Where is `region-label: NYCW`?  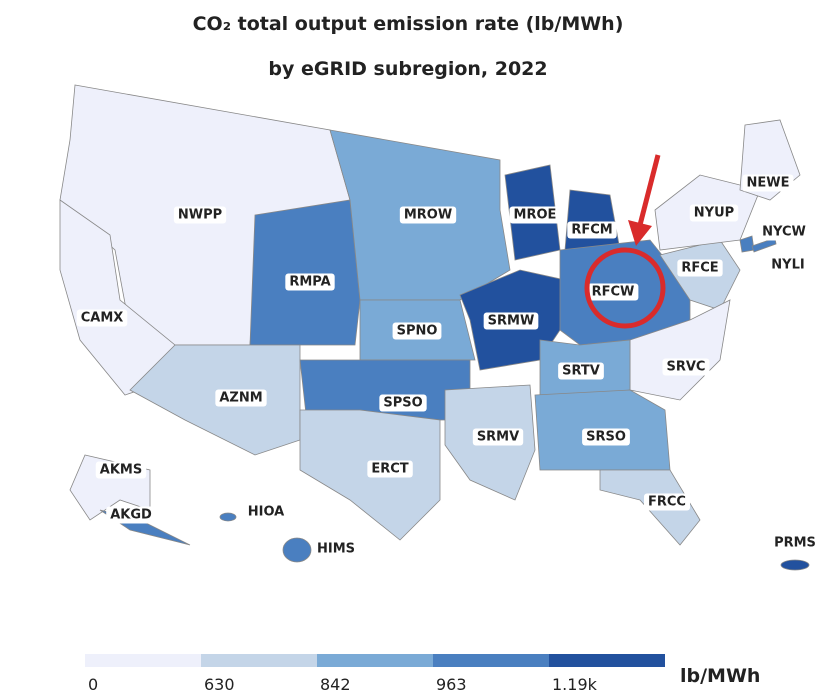
region-label: NYCW is located at coordinates (784, 232).